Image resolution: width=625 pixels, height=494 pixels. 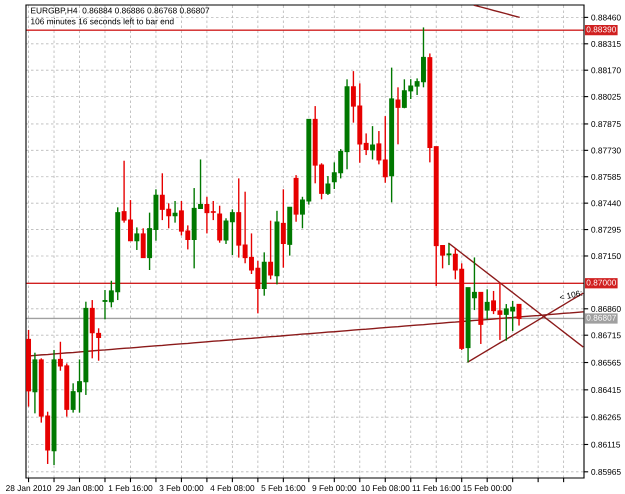 What do you see at coordinates (334, 488) in the screenshot?
I see `x-tick-label: 9 Feb 00:00` at bounding box center [334, 488].